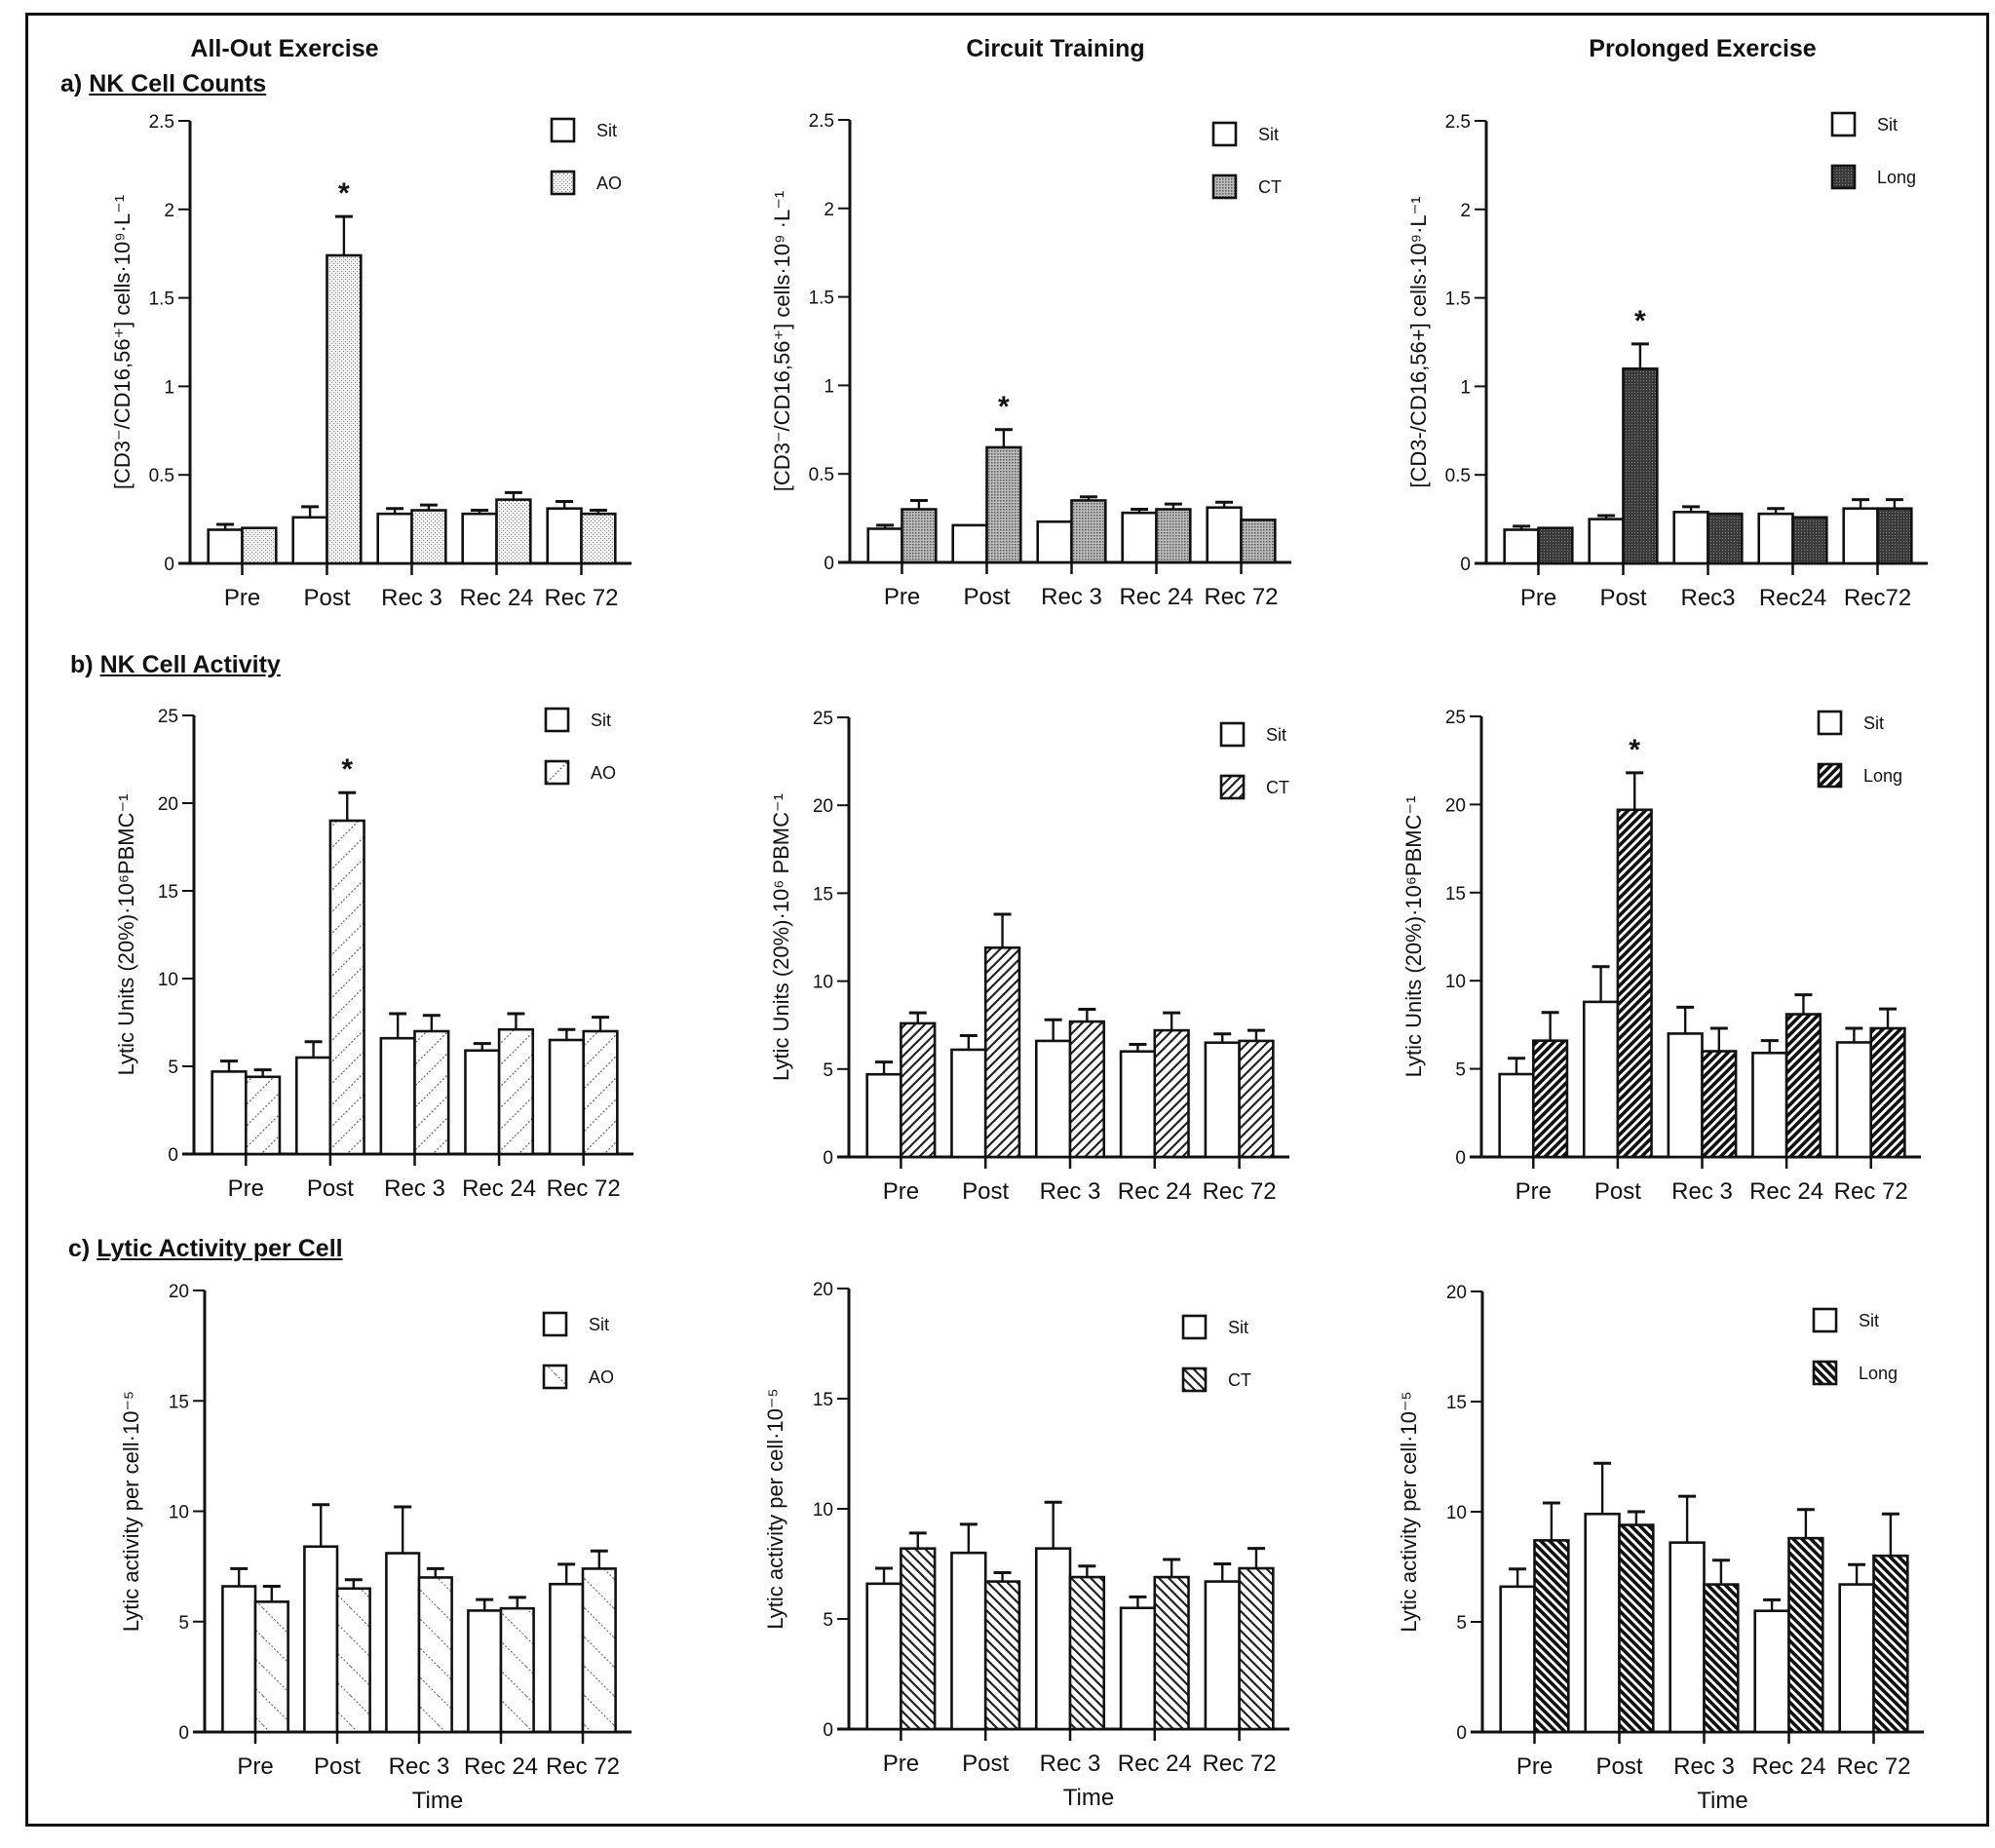 Image resolution: width=1995 pixels, height=1848 pixels. I want to click on bar-ct-rec3, so click(1088, 531).